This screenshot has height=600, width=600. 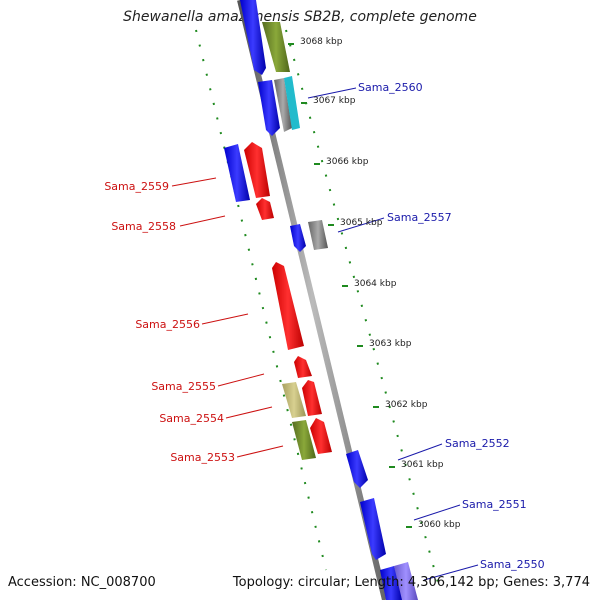 What do you see at coordinates (237, 173) in the screenshot?
I see `gene-blue-m1` at bounding box center [237, 173].